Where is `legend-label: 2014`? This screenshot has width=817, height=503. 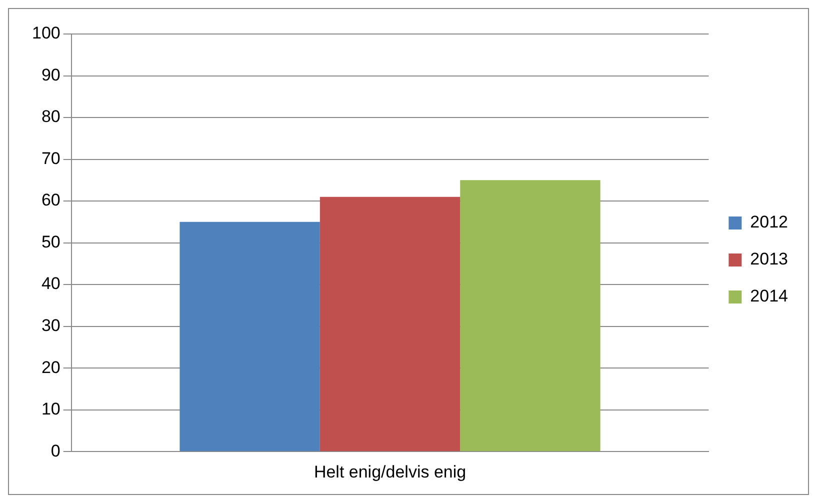 legend-label: 2014 is located at coordinates (769, 296).